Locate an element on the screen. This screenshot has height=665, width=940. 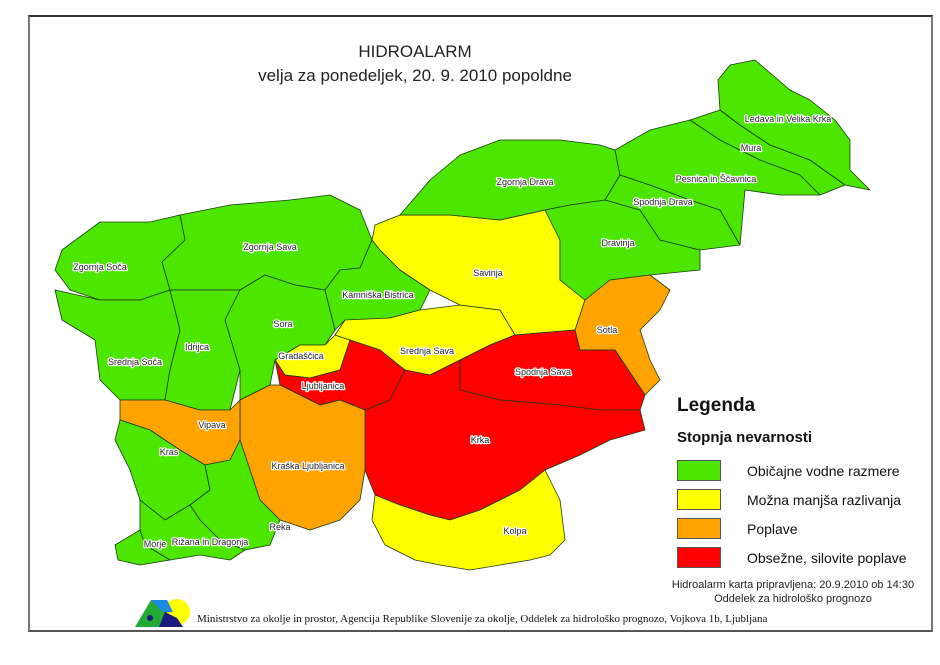
region-label: Spodnja Drava is located at coordinates (663, 202).